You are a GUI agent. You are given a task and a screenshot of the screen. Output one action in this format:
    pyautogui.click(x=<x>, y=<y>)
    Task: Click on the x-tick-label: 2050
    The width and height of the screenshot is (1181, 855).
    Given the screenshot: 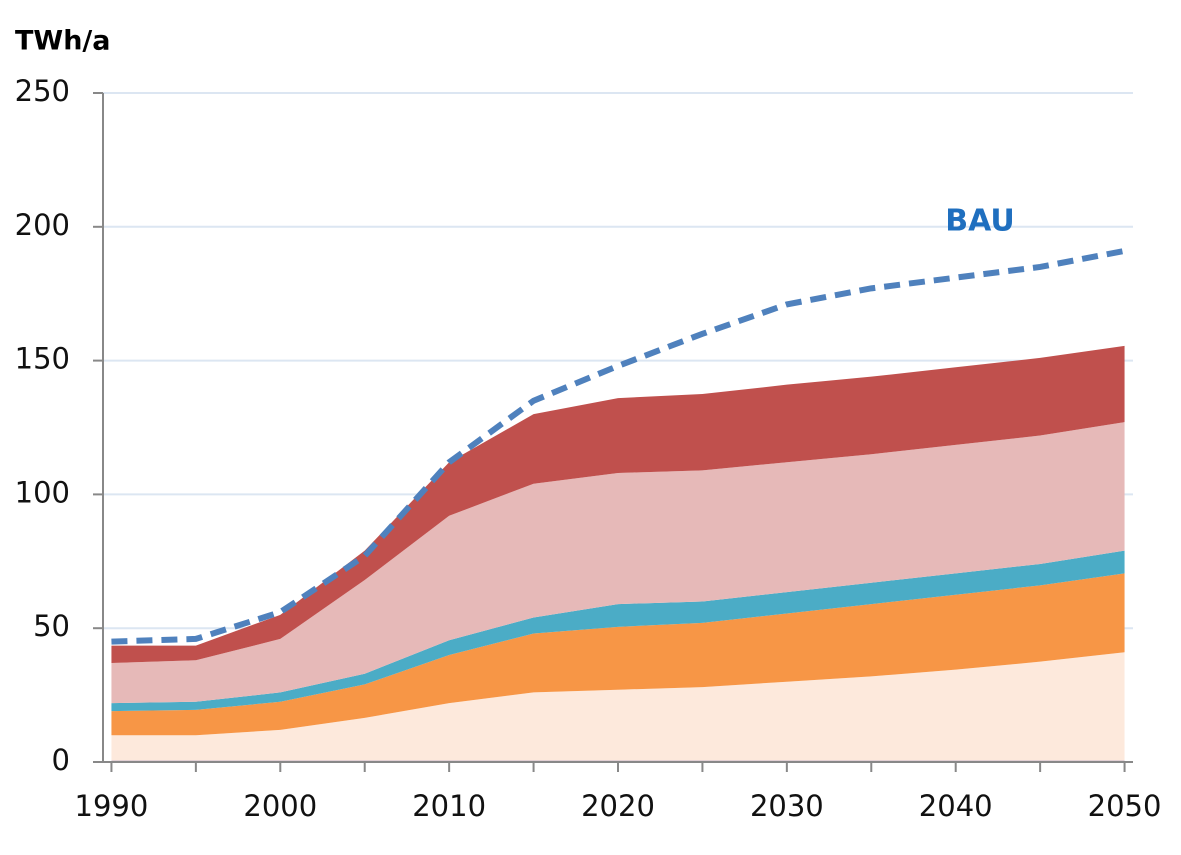 What is the action you would take?
    pyautogui.click(x=1125, y=806)
    